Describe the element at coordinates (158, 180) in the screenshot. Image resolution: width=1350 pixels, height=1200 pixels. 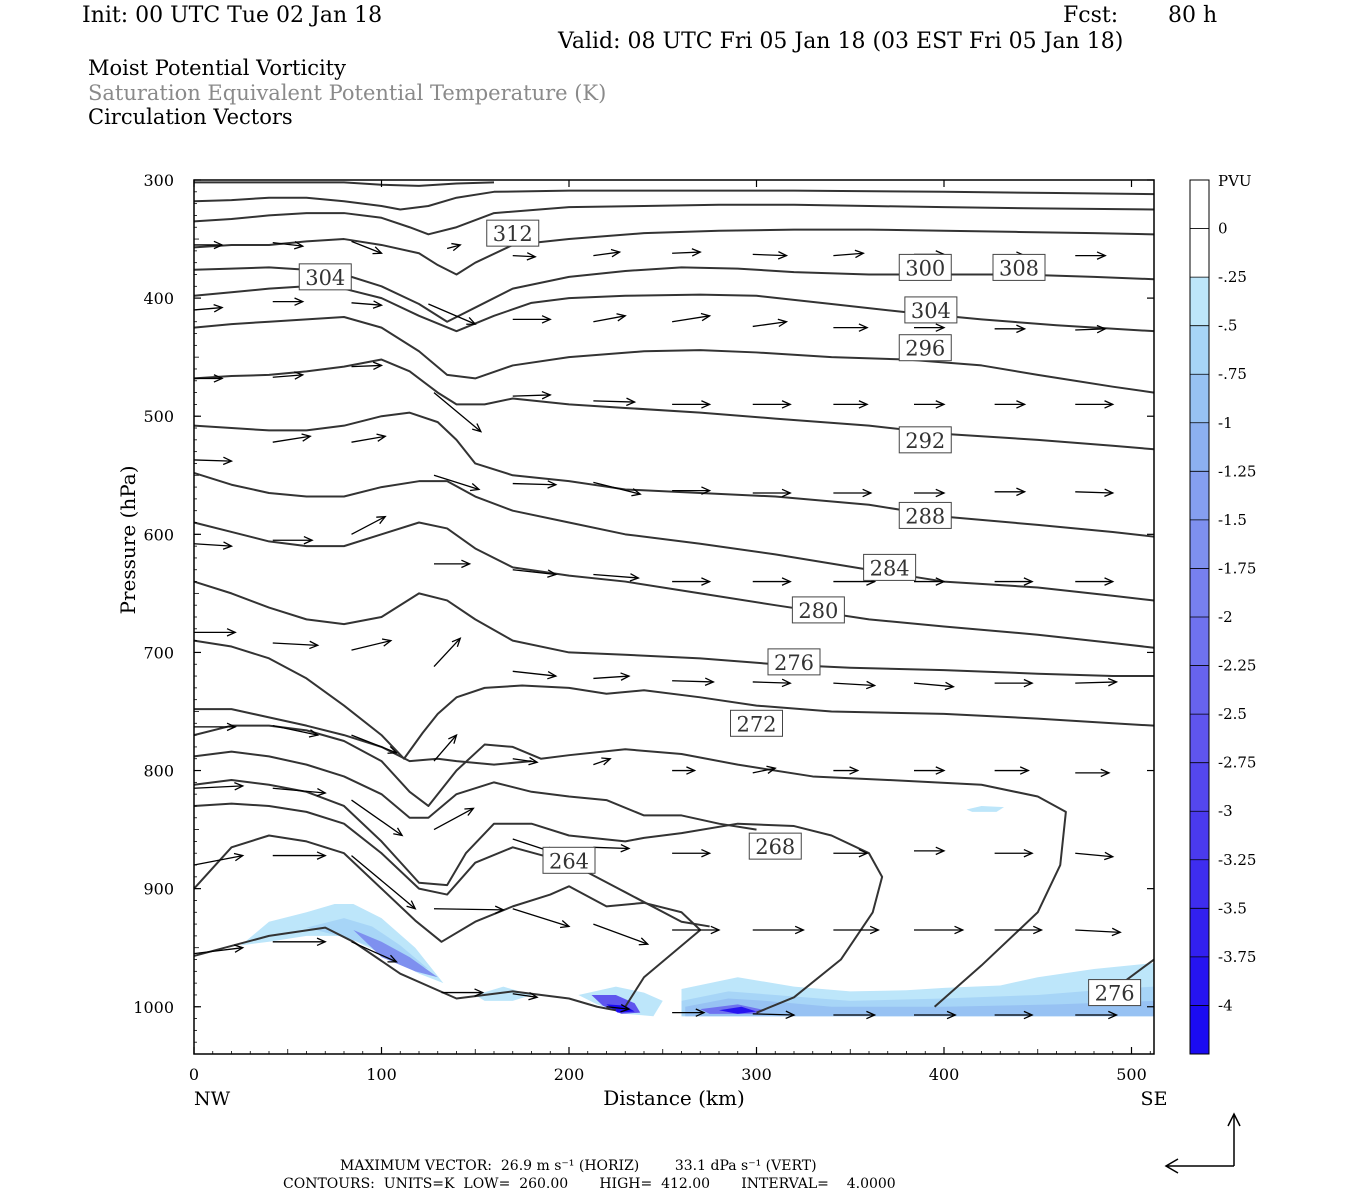
I see `y-tick-label: 300` at that location.